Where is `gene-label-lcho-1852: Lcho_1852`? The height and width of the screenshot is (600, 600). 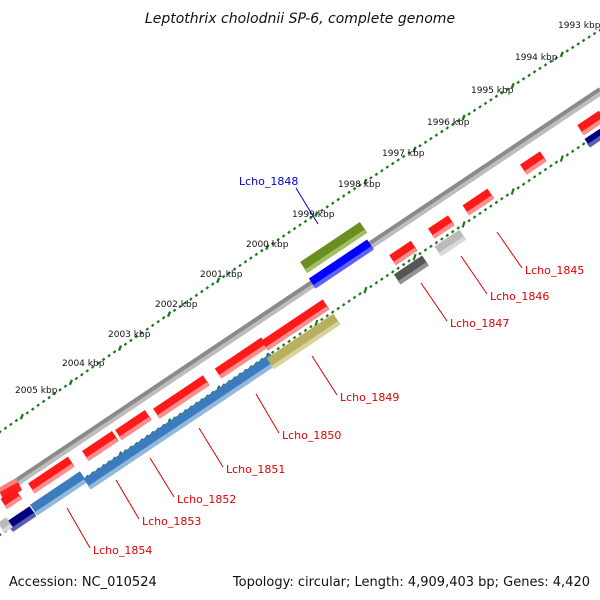 gene-label-lcho-1852: Lcho_1852 is located at coordinates (206, 499).